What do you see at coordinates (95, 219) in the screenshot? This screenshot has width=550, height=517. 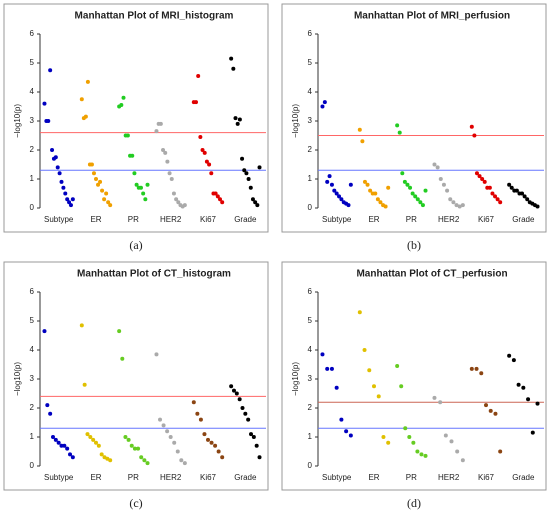 I see `x-tick-label: ER` at bounding box center [95, 219].